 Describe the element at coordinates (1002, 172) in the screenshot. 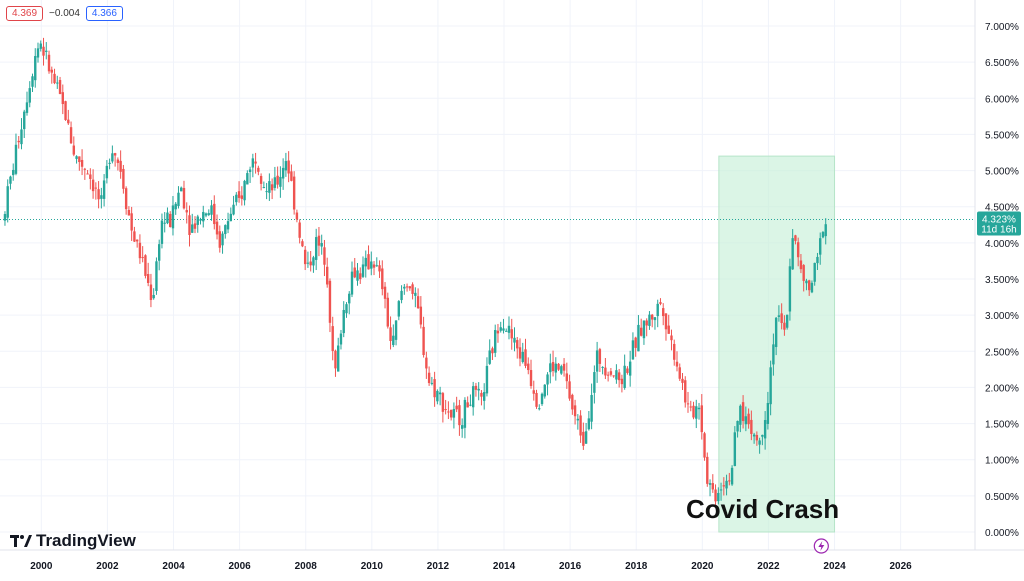

I see `y-tick-label: 5.000%` at that location.